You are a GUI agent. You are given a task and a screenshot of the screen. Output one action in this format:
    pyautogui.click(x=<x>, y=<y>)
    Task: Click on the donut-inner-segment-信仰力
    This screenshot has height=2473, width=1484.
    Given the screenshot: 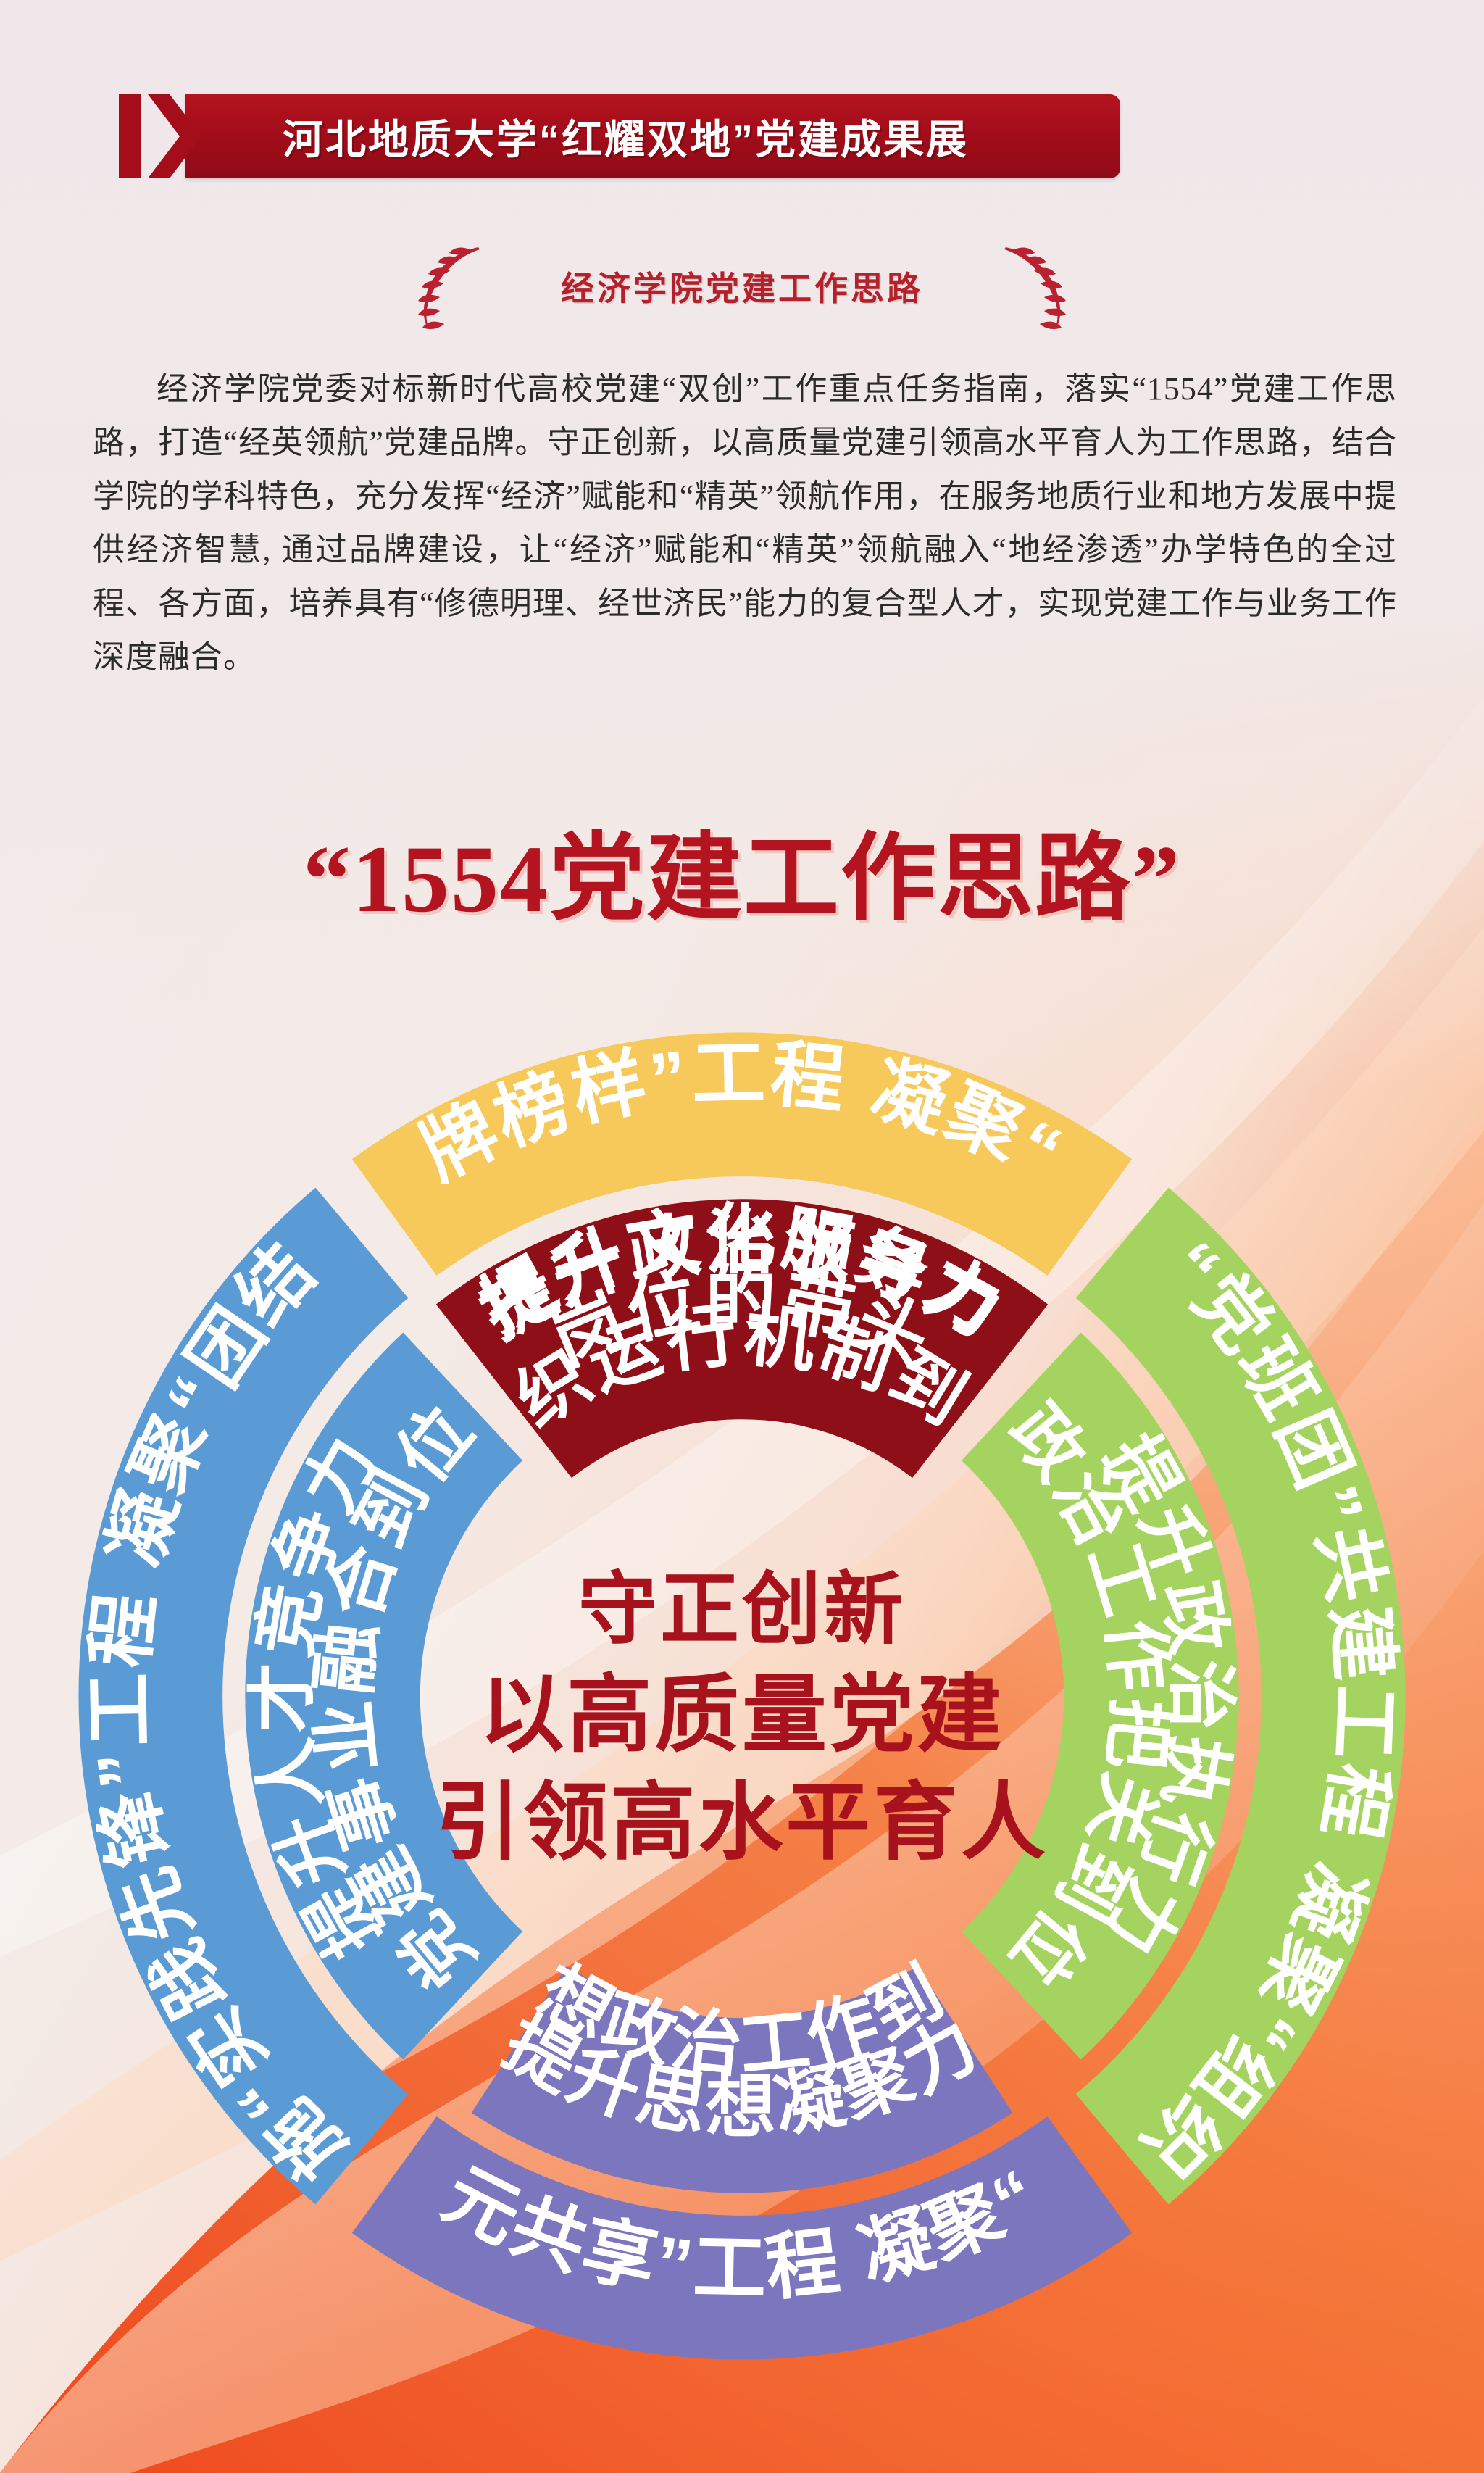 What is the action you would take?
    pyautogui.click(x=742, y=2079)
    